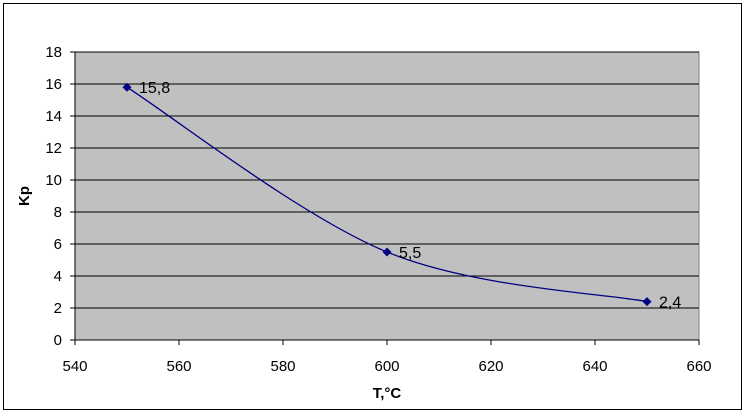 The width and height of the screenshot is (747, 416). I want to click on data-label: 5,5, so click(410, 253).